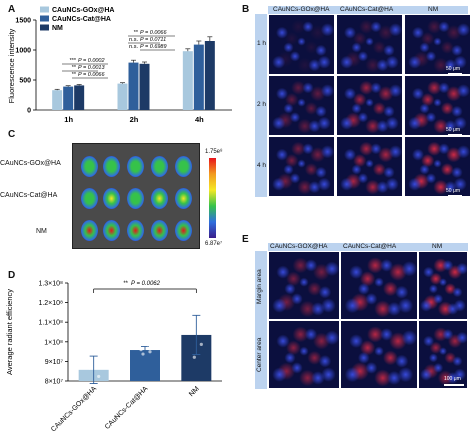  What do you see at coordinates (74, 409) in the screenshot?
I see `d-x-tick-label: CAuNCs-GOx@HA` at bounding box center [74, 409].